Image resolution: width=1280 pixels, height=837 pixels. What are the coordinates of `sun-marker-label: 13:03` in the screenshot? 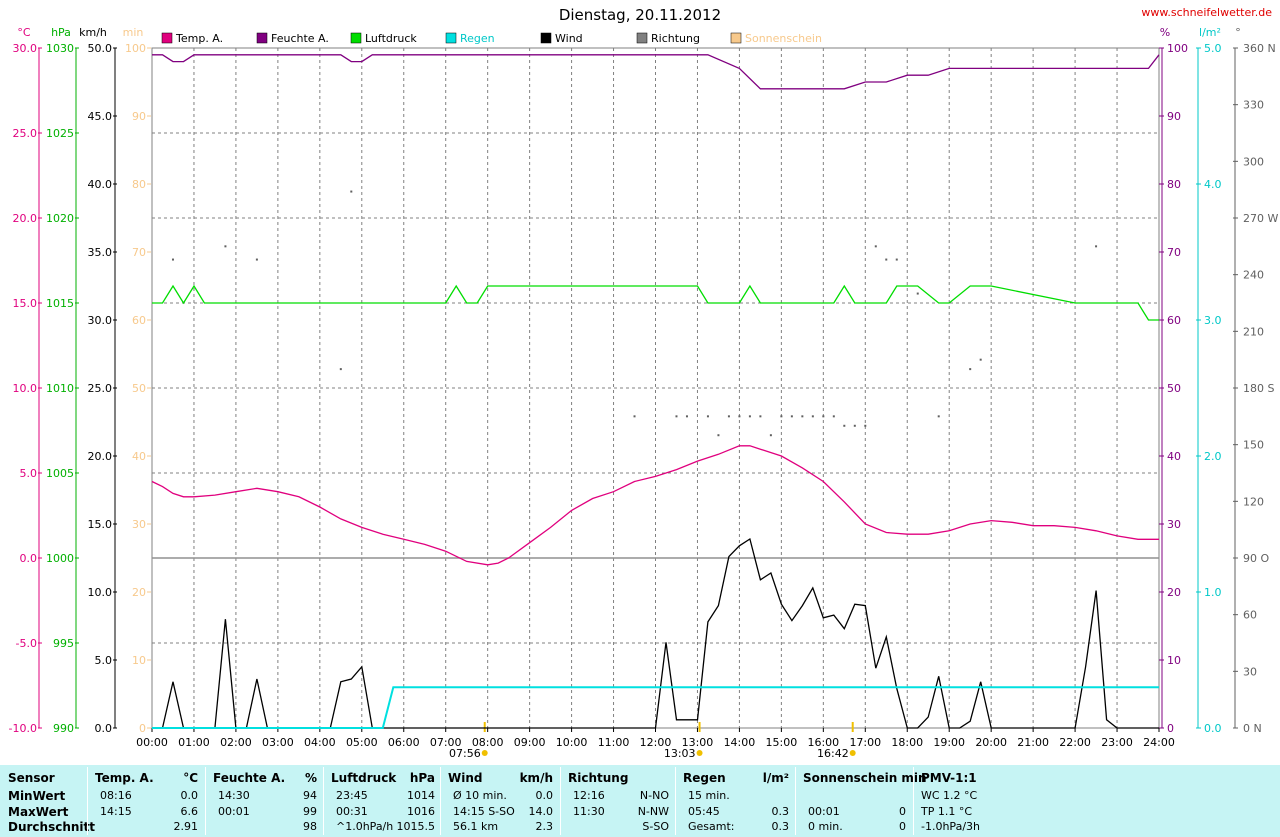 It's located at (680, 753).